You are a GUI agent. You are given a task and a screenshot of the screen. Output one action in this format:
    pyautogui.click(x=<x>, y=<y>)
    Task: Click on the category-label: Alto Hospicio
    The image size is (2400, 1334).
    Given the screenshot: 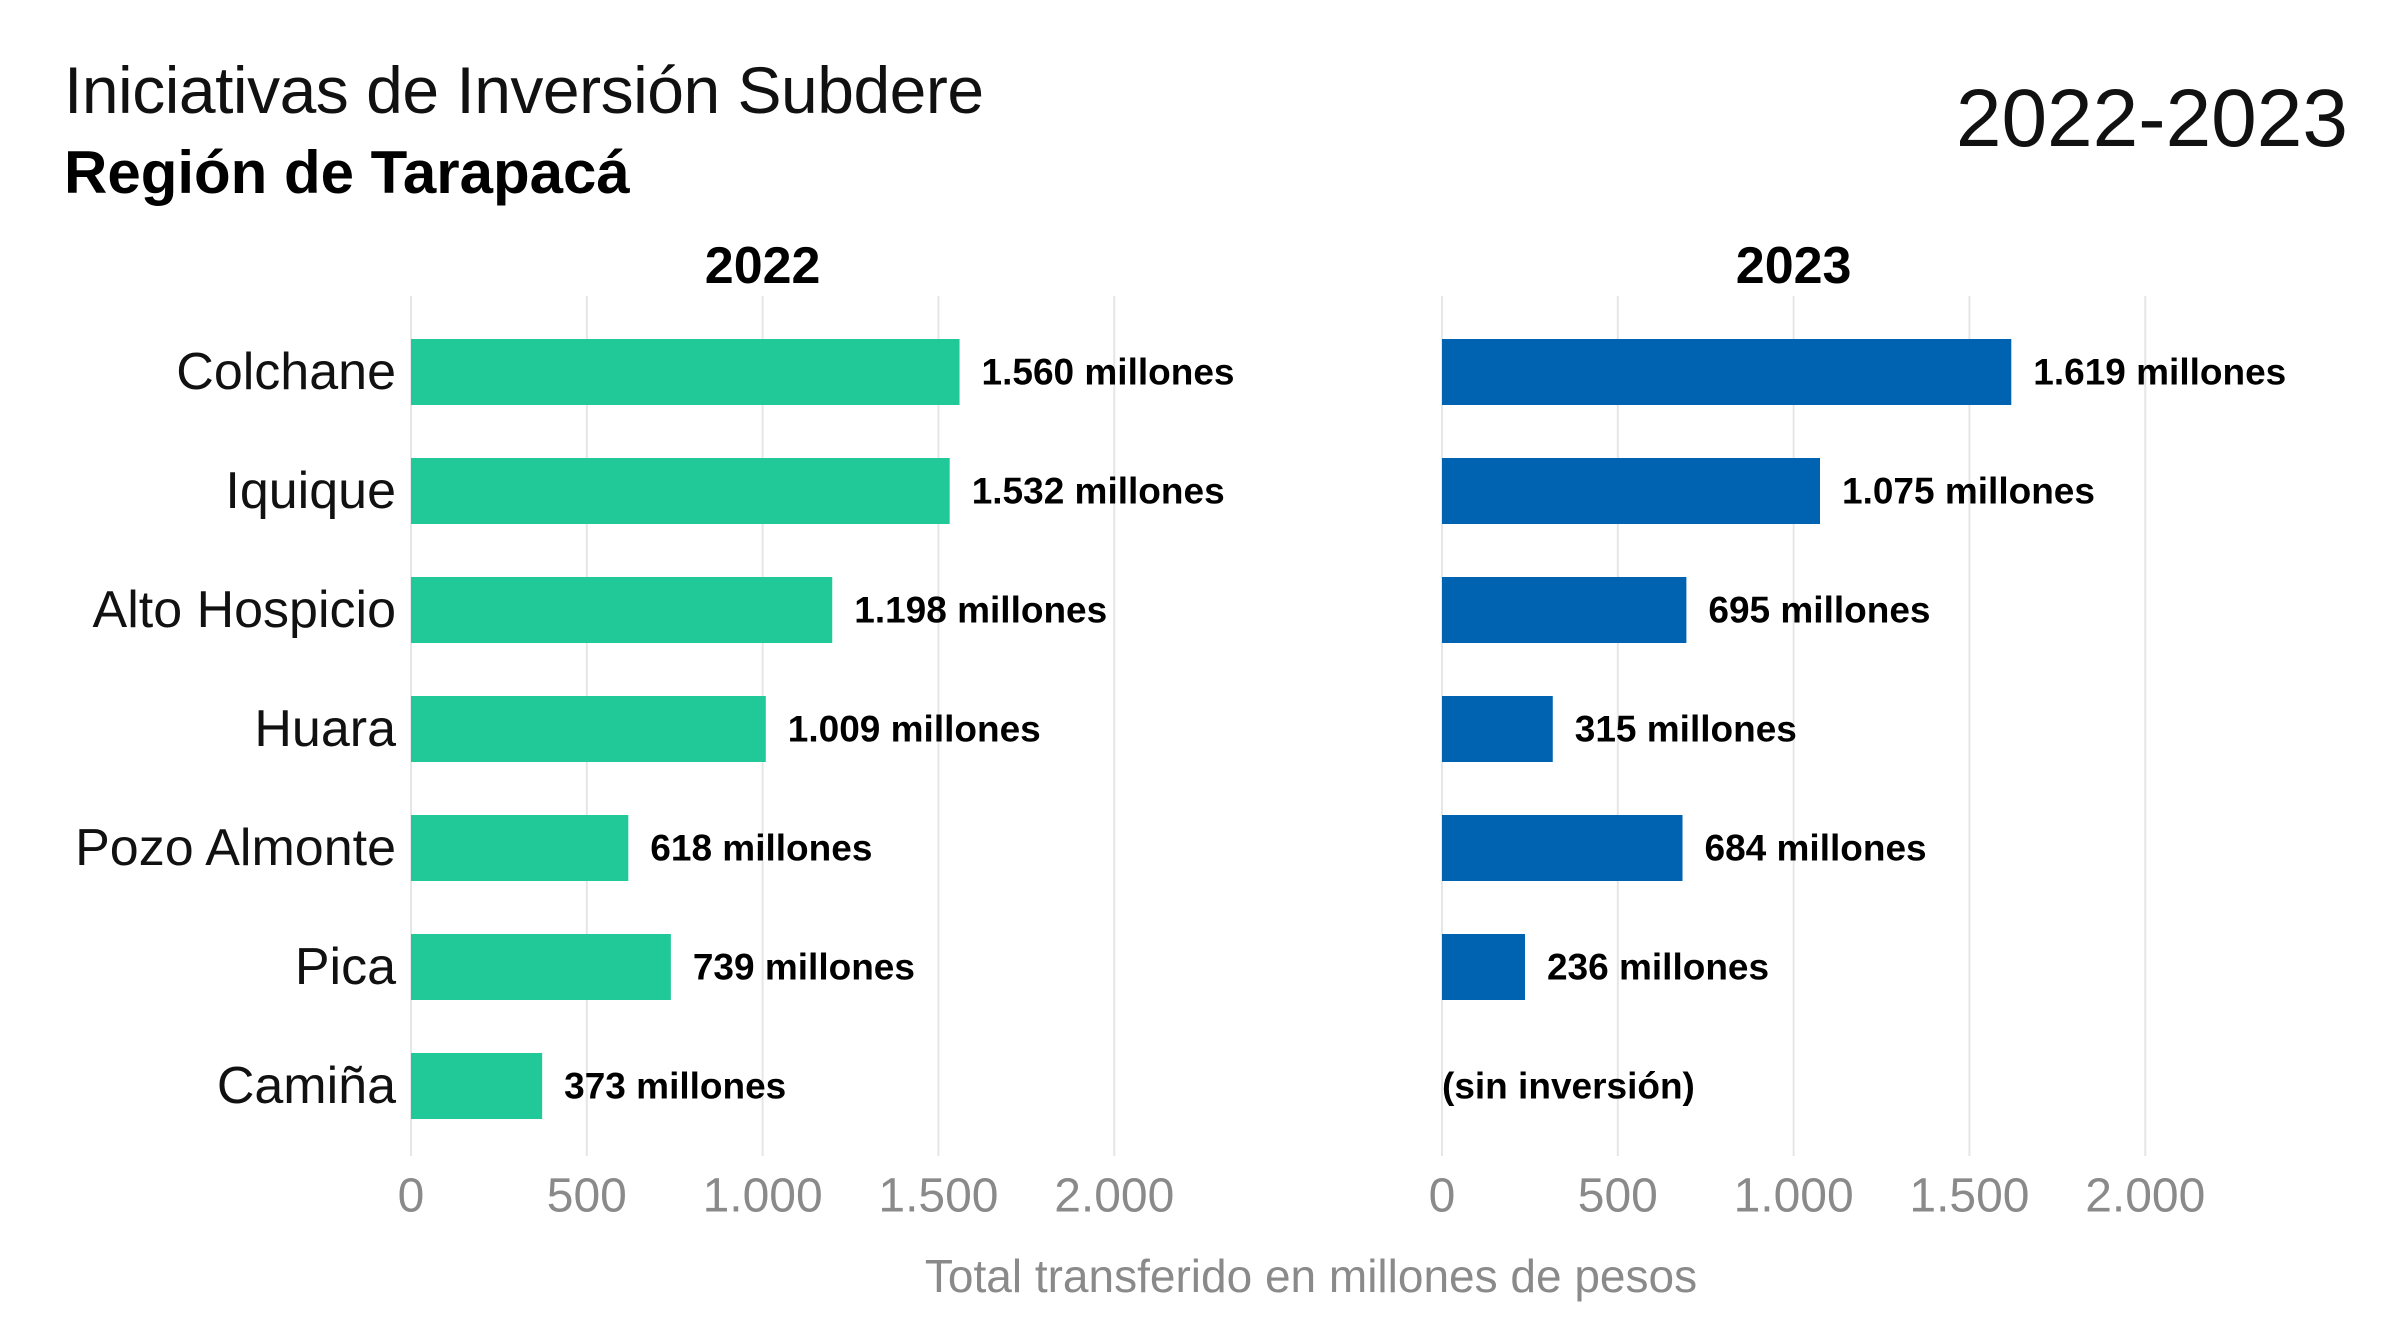 What is the action you would take?
    pyautogui.click(x=244, y=610)
    